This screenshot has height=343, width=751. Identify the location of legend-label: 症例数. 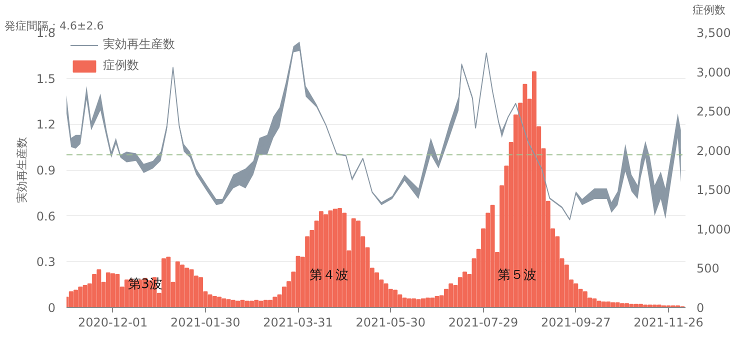
(121, 65).